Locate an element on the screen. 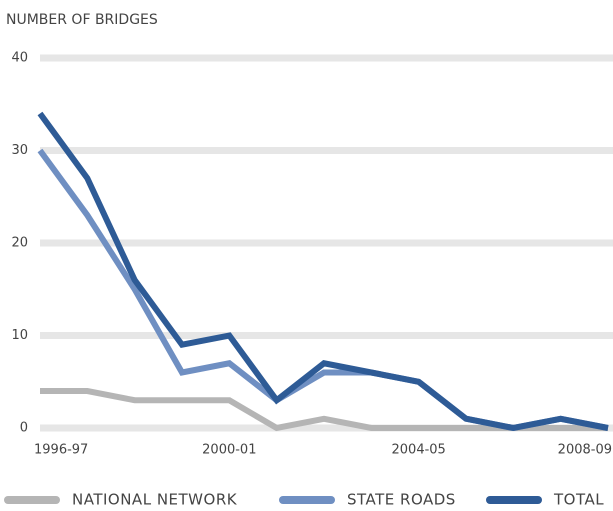 The image size is (613, 511). y-axis-label: NUMBER OF BRIDGES is located at coordinates (82, 20).